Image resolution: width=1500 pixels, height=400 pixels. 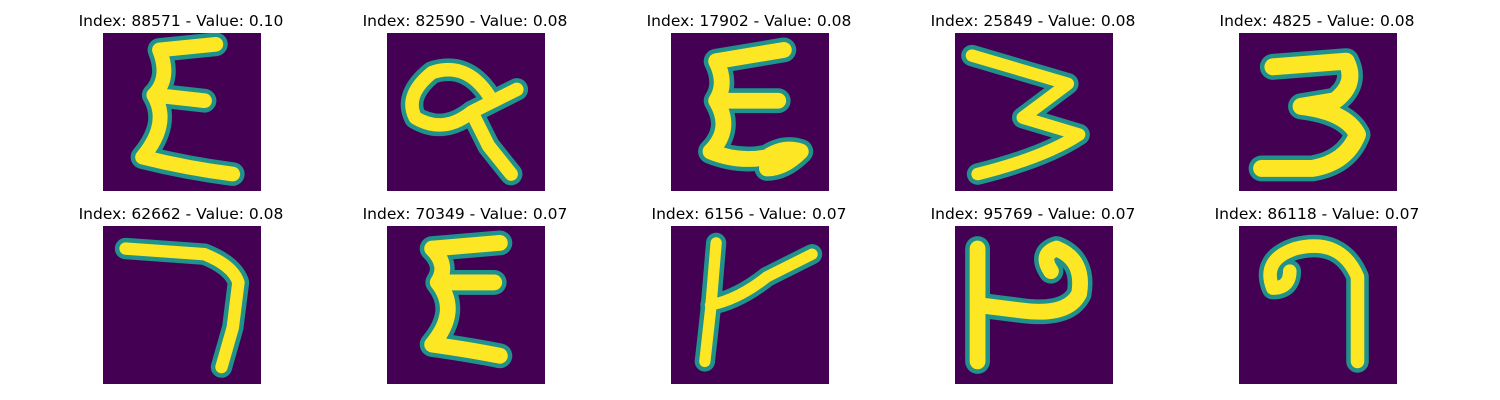 I want to click on panel-title: Index: 25849 - Value: 0.08, so click(x=1033, y=21).